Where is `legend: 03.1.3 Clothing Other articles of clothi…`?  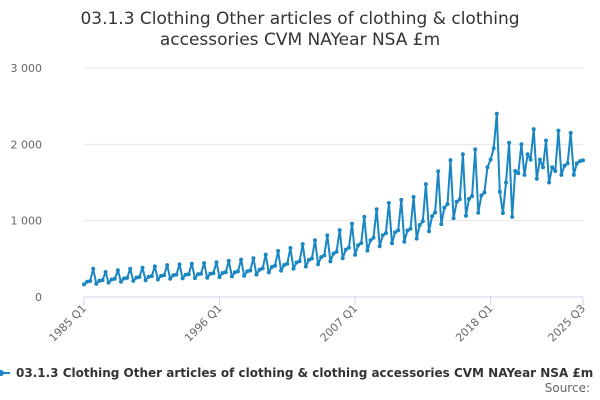
legend: 03.1.3 Clothing Other articles of clothi… is located at coordinates (296, 373).